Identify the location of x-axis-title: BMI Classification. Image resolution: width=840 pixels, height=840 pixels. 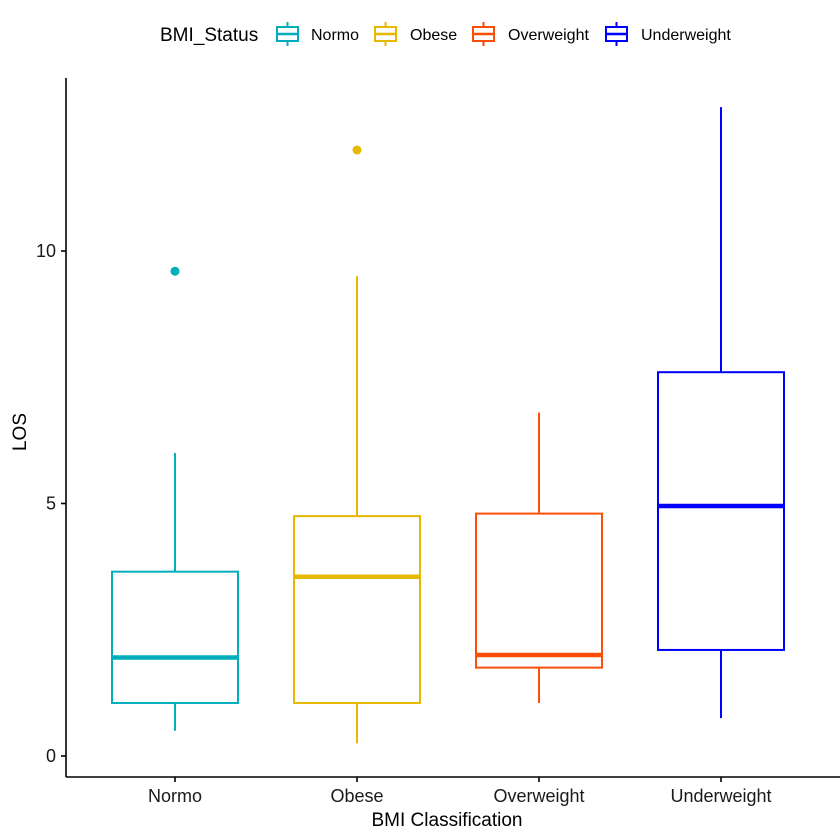
(447, 820).